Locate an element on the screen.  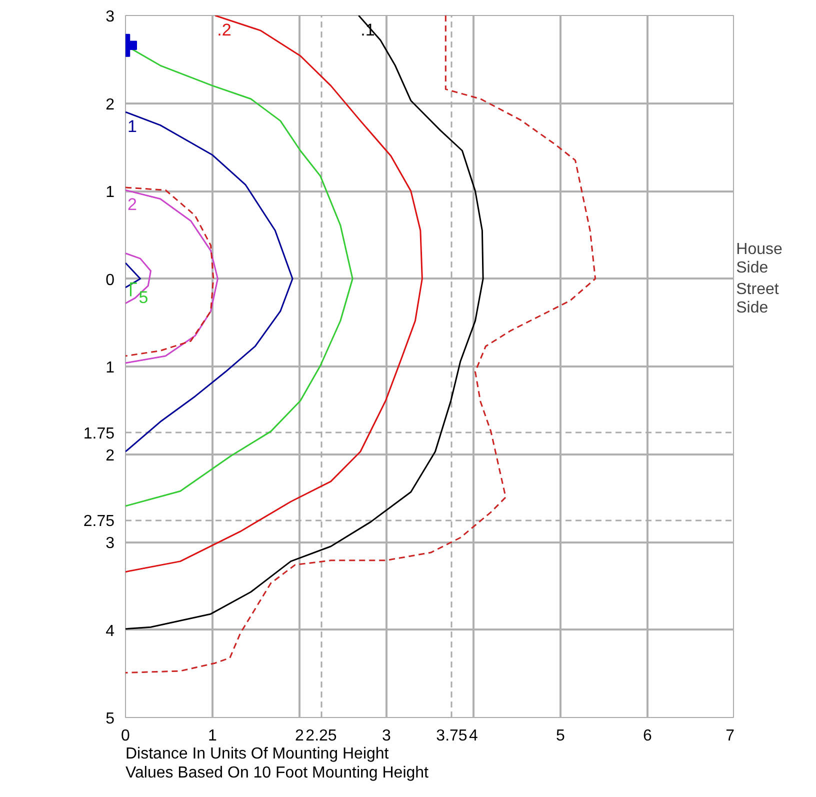
x-tick-label: 3.75 is located at coordinates (452, 736).